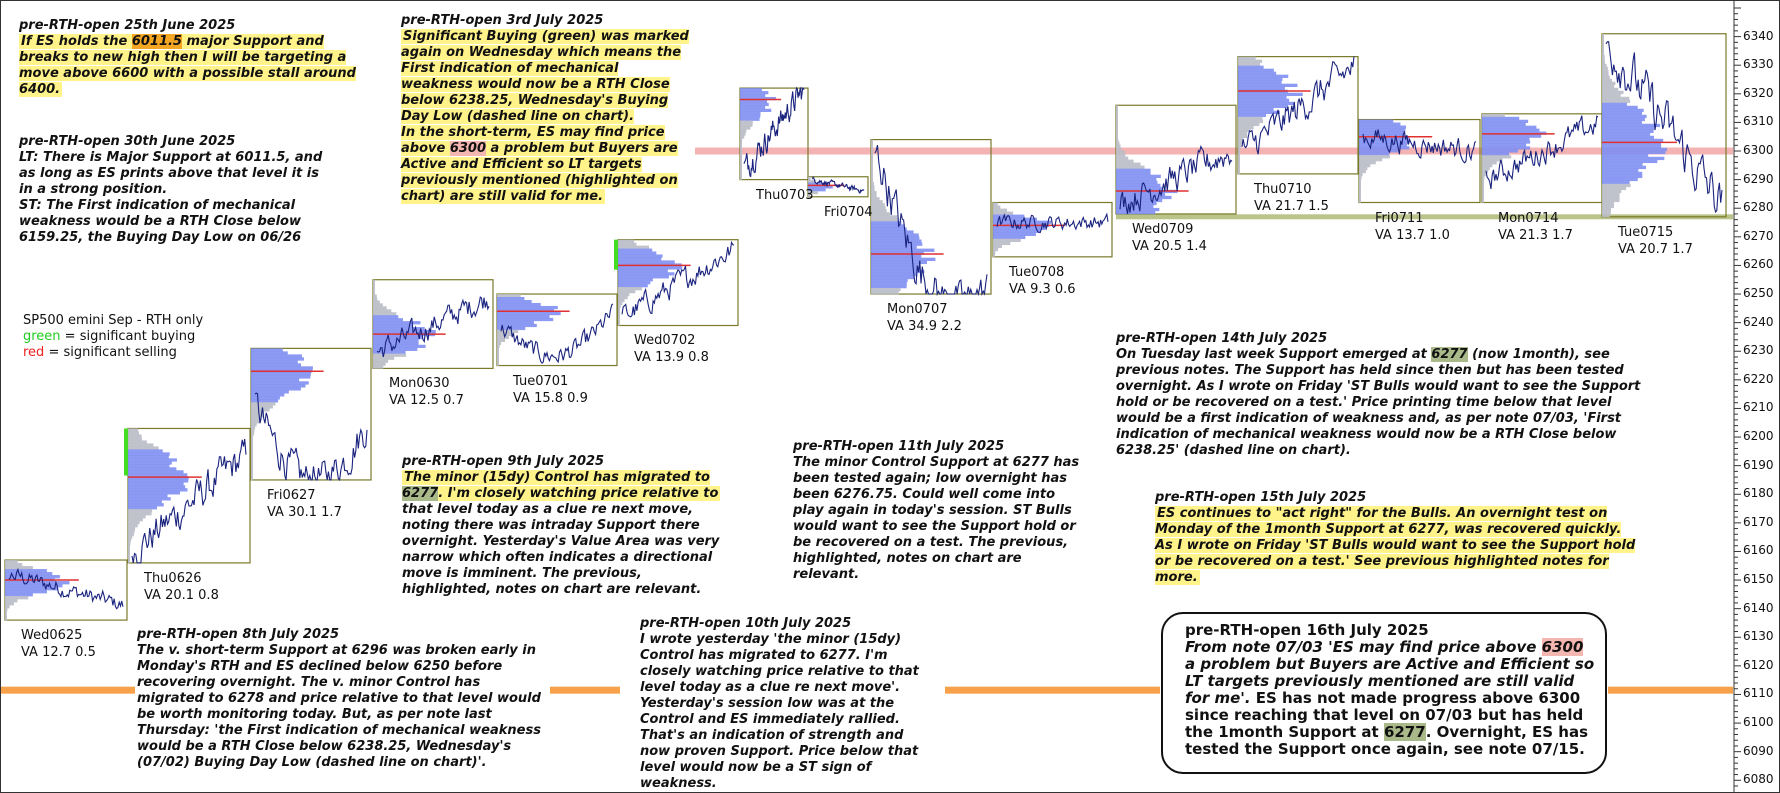 This screenshot has width=1780, height=793. I want to click on session-Fri0627, so click(311, 414).